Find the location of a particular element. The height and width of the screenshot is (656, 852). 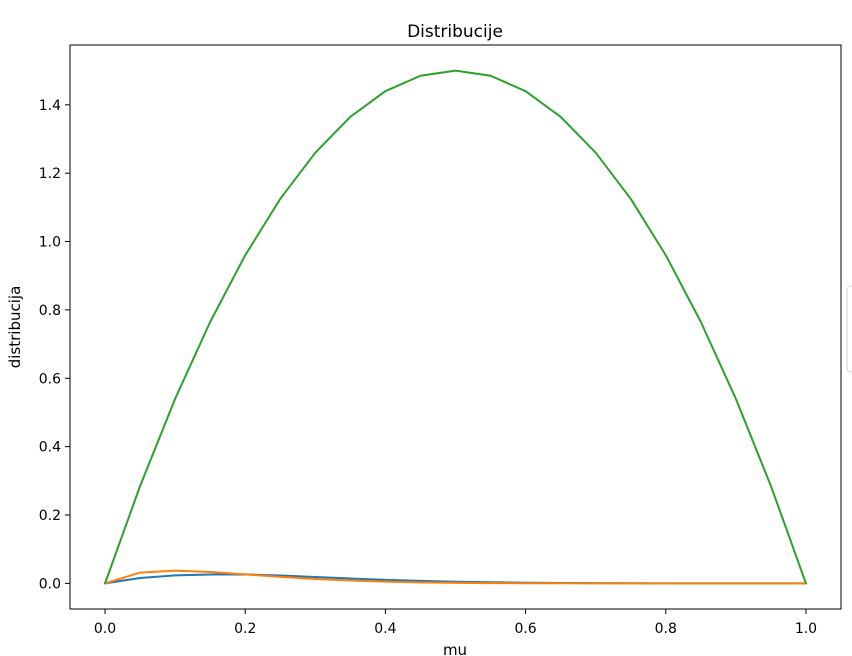

y-tick-label: 1.0 is located at coordinates (50, 243).